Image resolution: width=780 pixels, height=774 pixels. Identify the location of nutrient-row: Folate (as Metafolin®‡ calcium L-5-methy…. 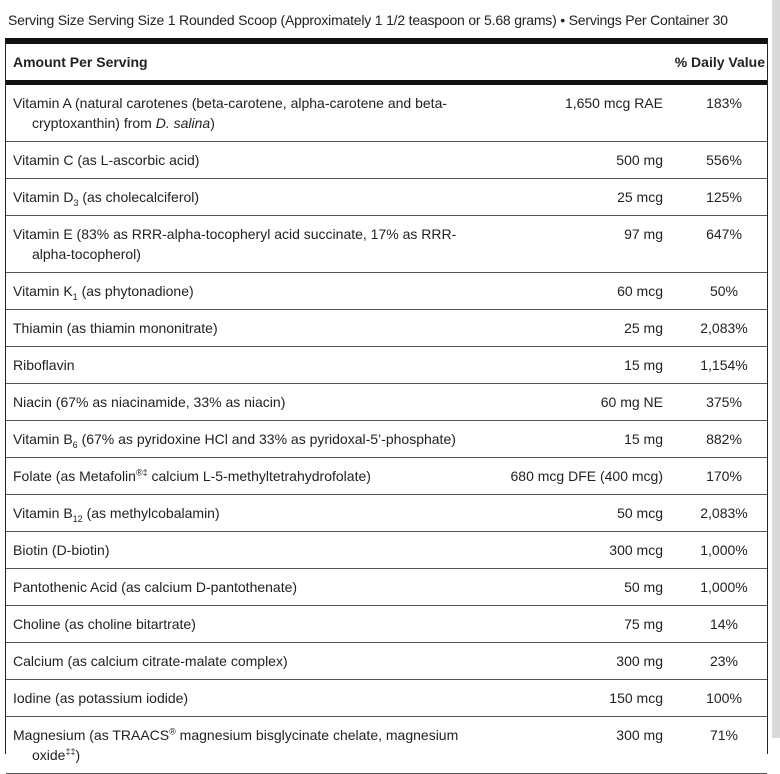
(386, 476).